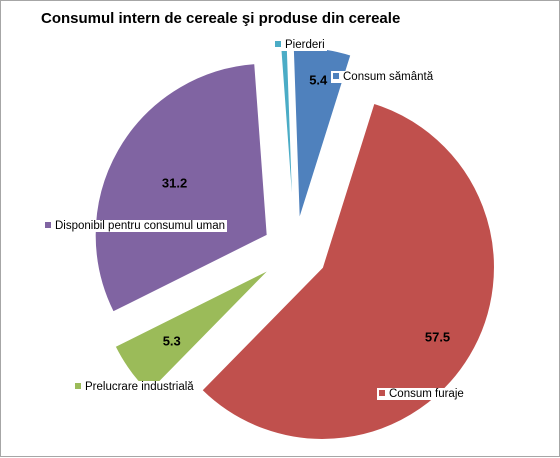  I want to click on legend-swatch-prelucrare-industriala, so click(78, 386).